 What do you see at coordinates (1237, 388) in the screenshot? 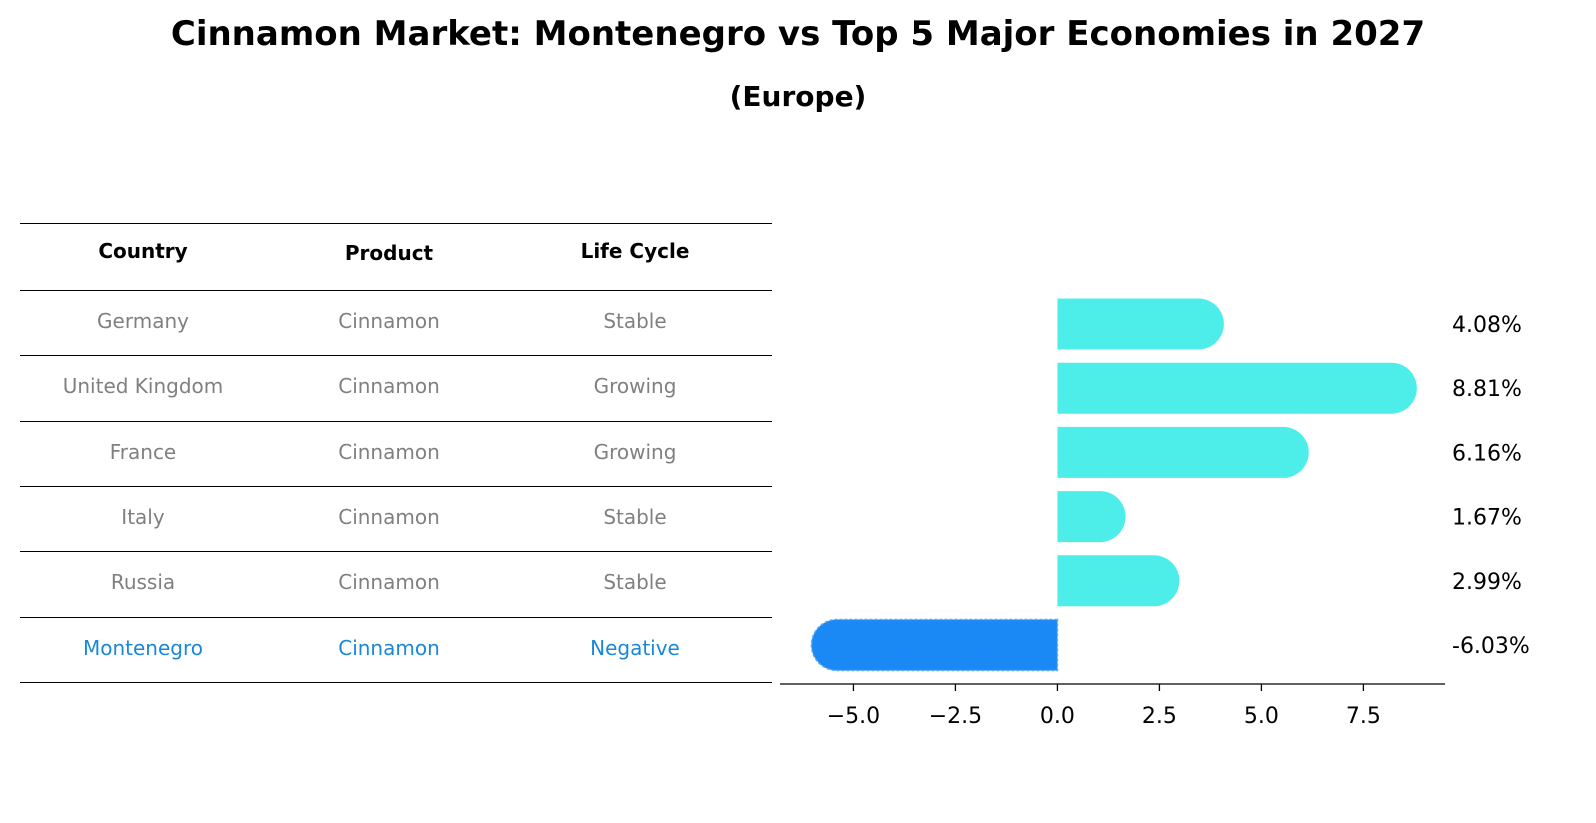
I see `bar-united-kingdom` at bounding box center [1237, 388].